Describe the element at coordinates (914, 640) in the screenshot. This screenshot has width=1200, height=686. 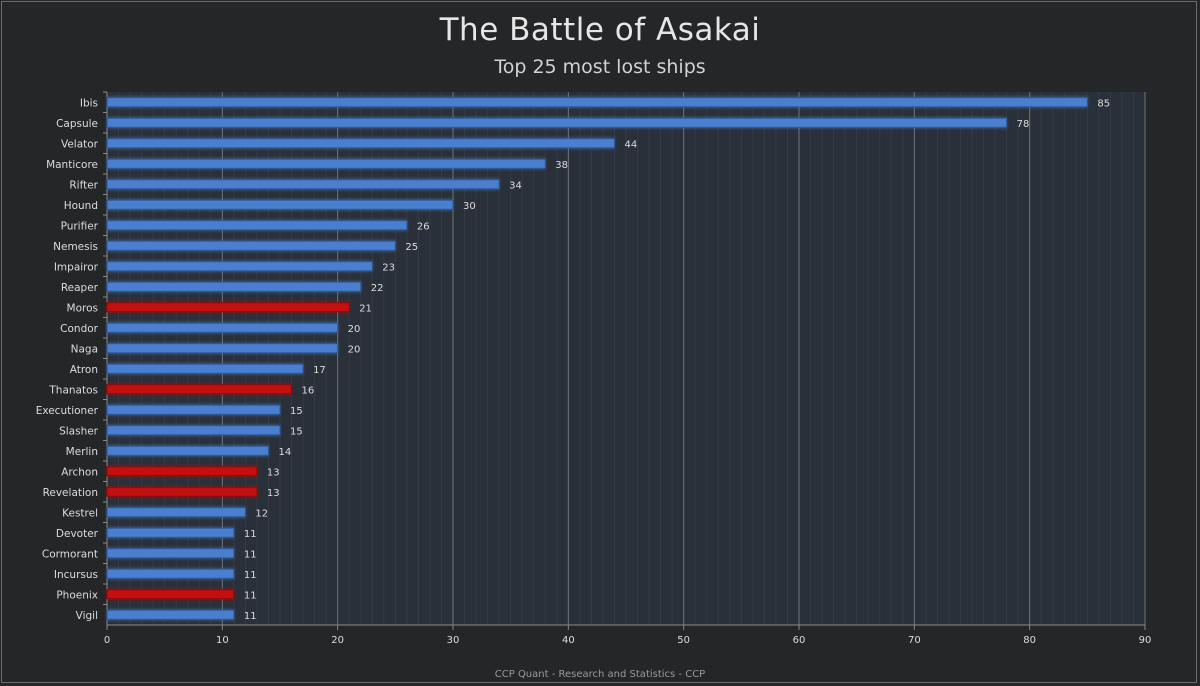
I see `x-tick-label: 70` at that location.